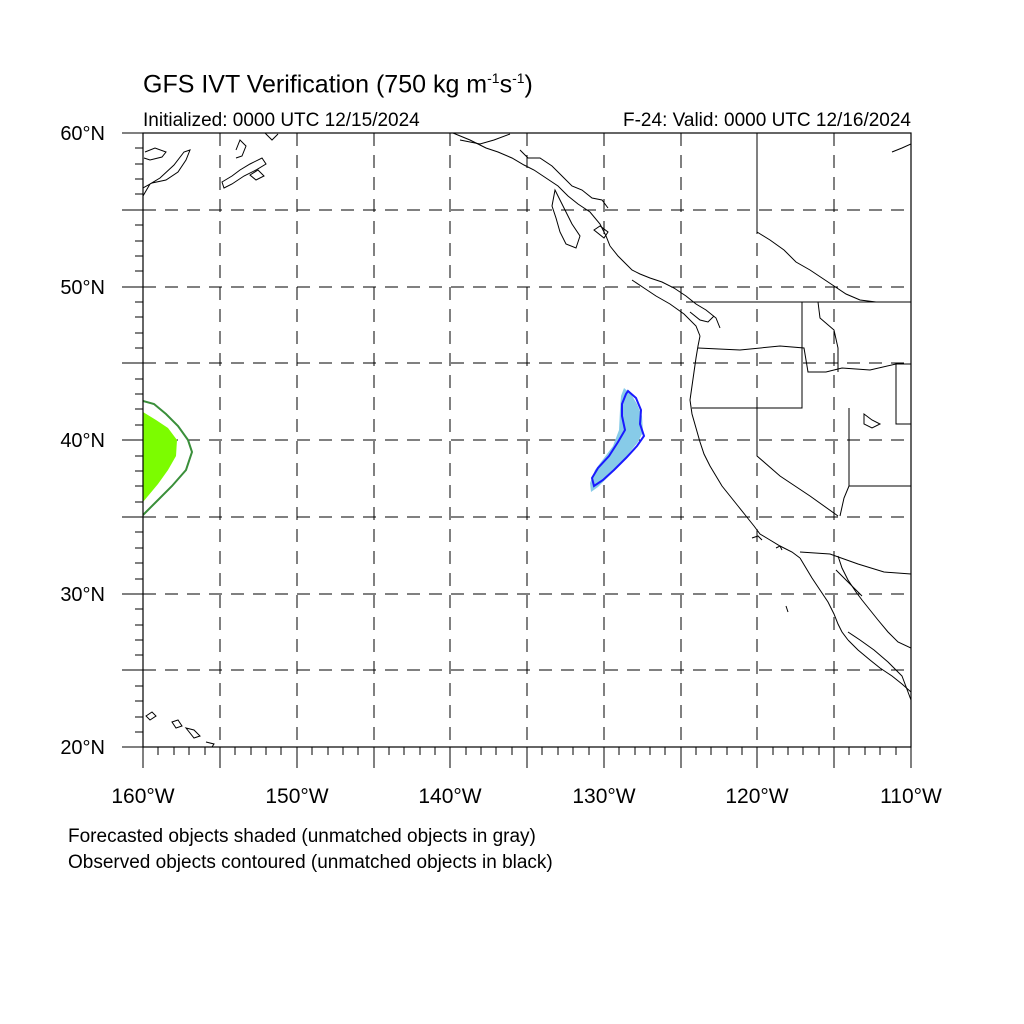 The image size is (1024, 1024). What do you see at coordinates (338, 84) in the screenshot?
I see `chart-title: GFS IVT Verification (750 kg m-1s-1)` at bounding box center [338, 84].